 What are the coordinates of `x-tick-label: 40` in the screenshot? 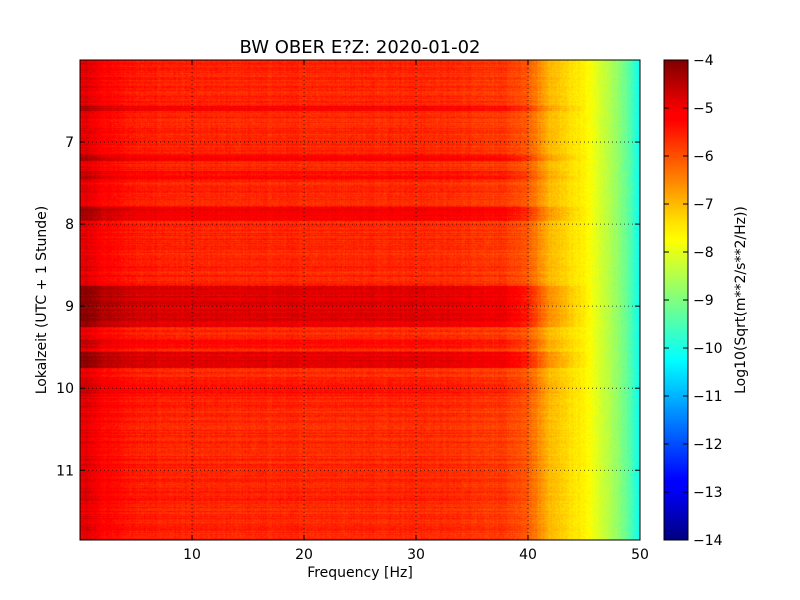 It's located at (528, 555).